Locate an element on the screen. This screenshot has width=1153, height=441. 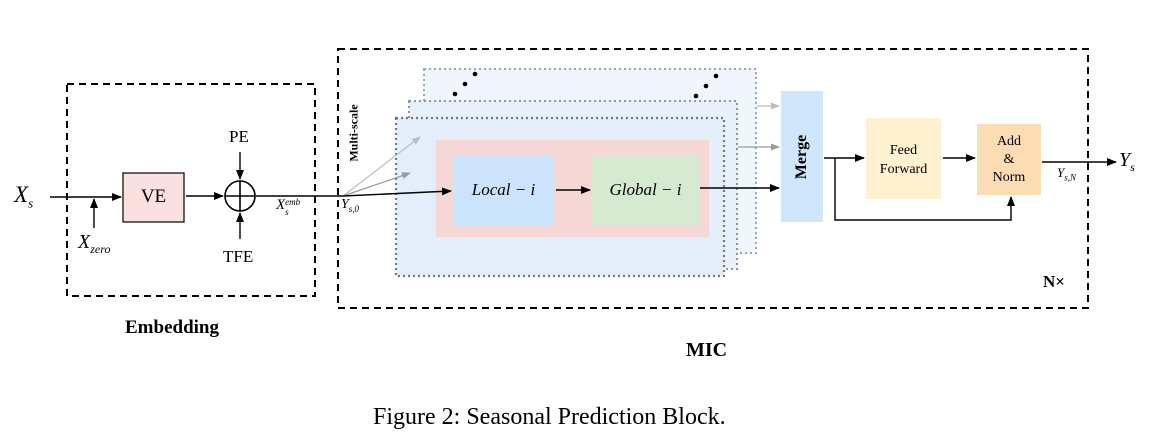
feed-forward-block is located at coordinates (903, 158).